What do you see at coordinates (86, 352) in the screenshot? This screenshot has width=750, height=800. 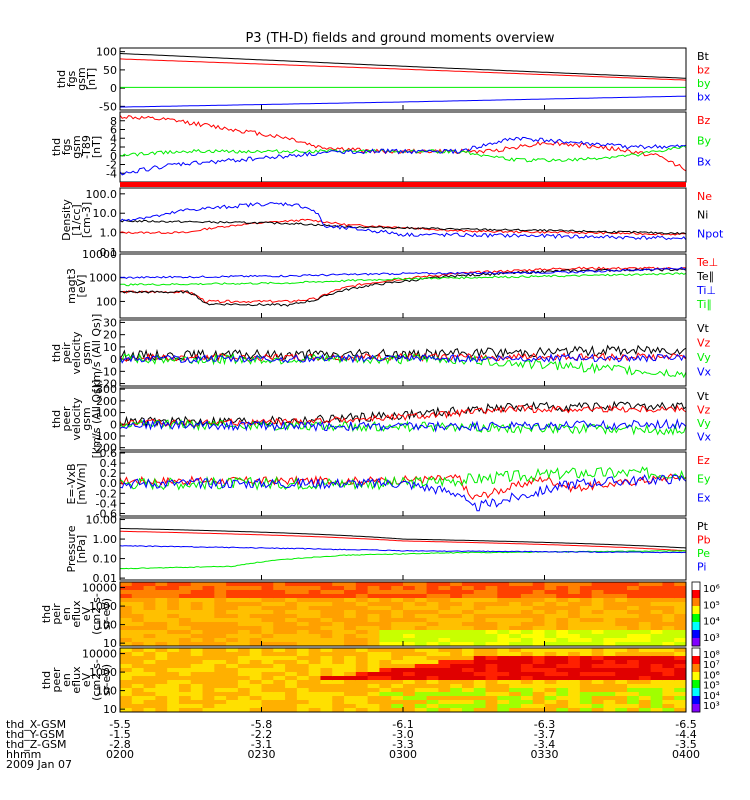 I see `y-axis-label: gsm` at bounding box center [86, 352].